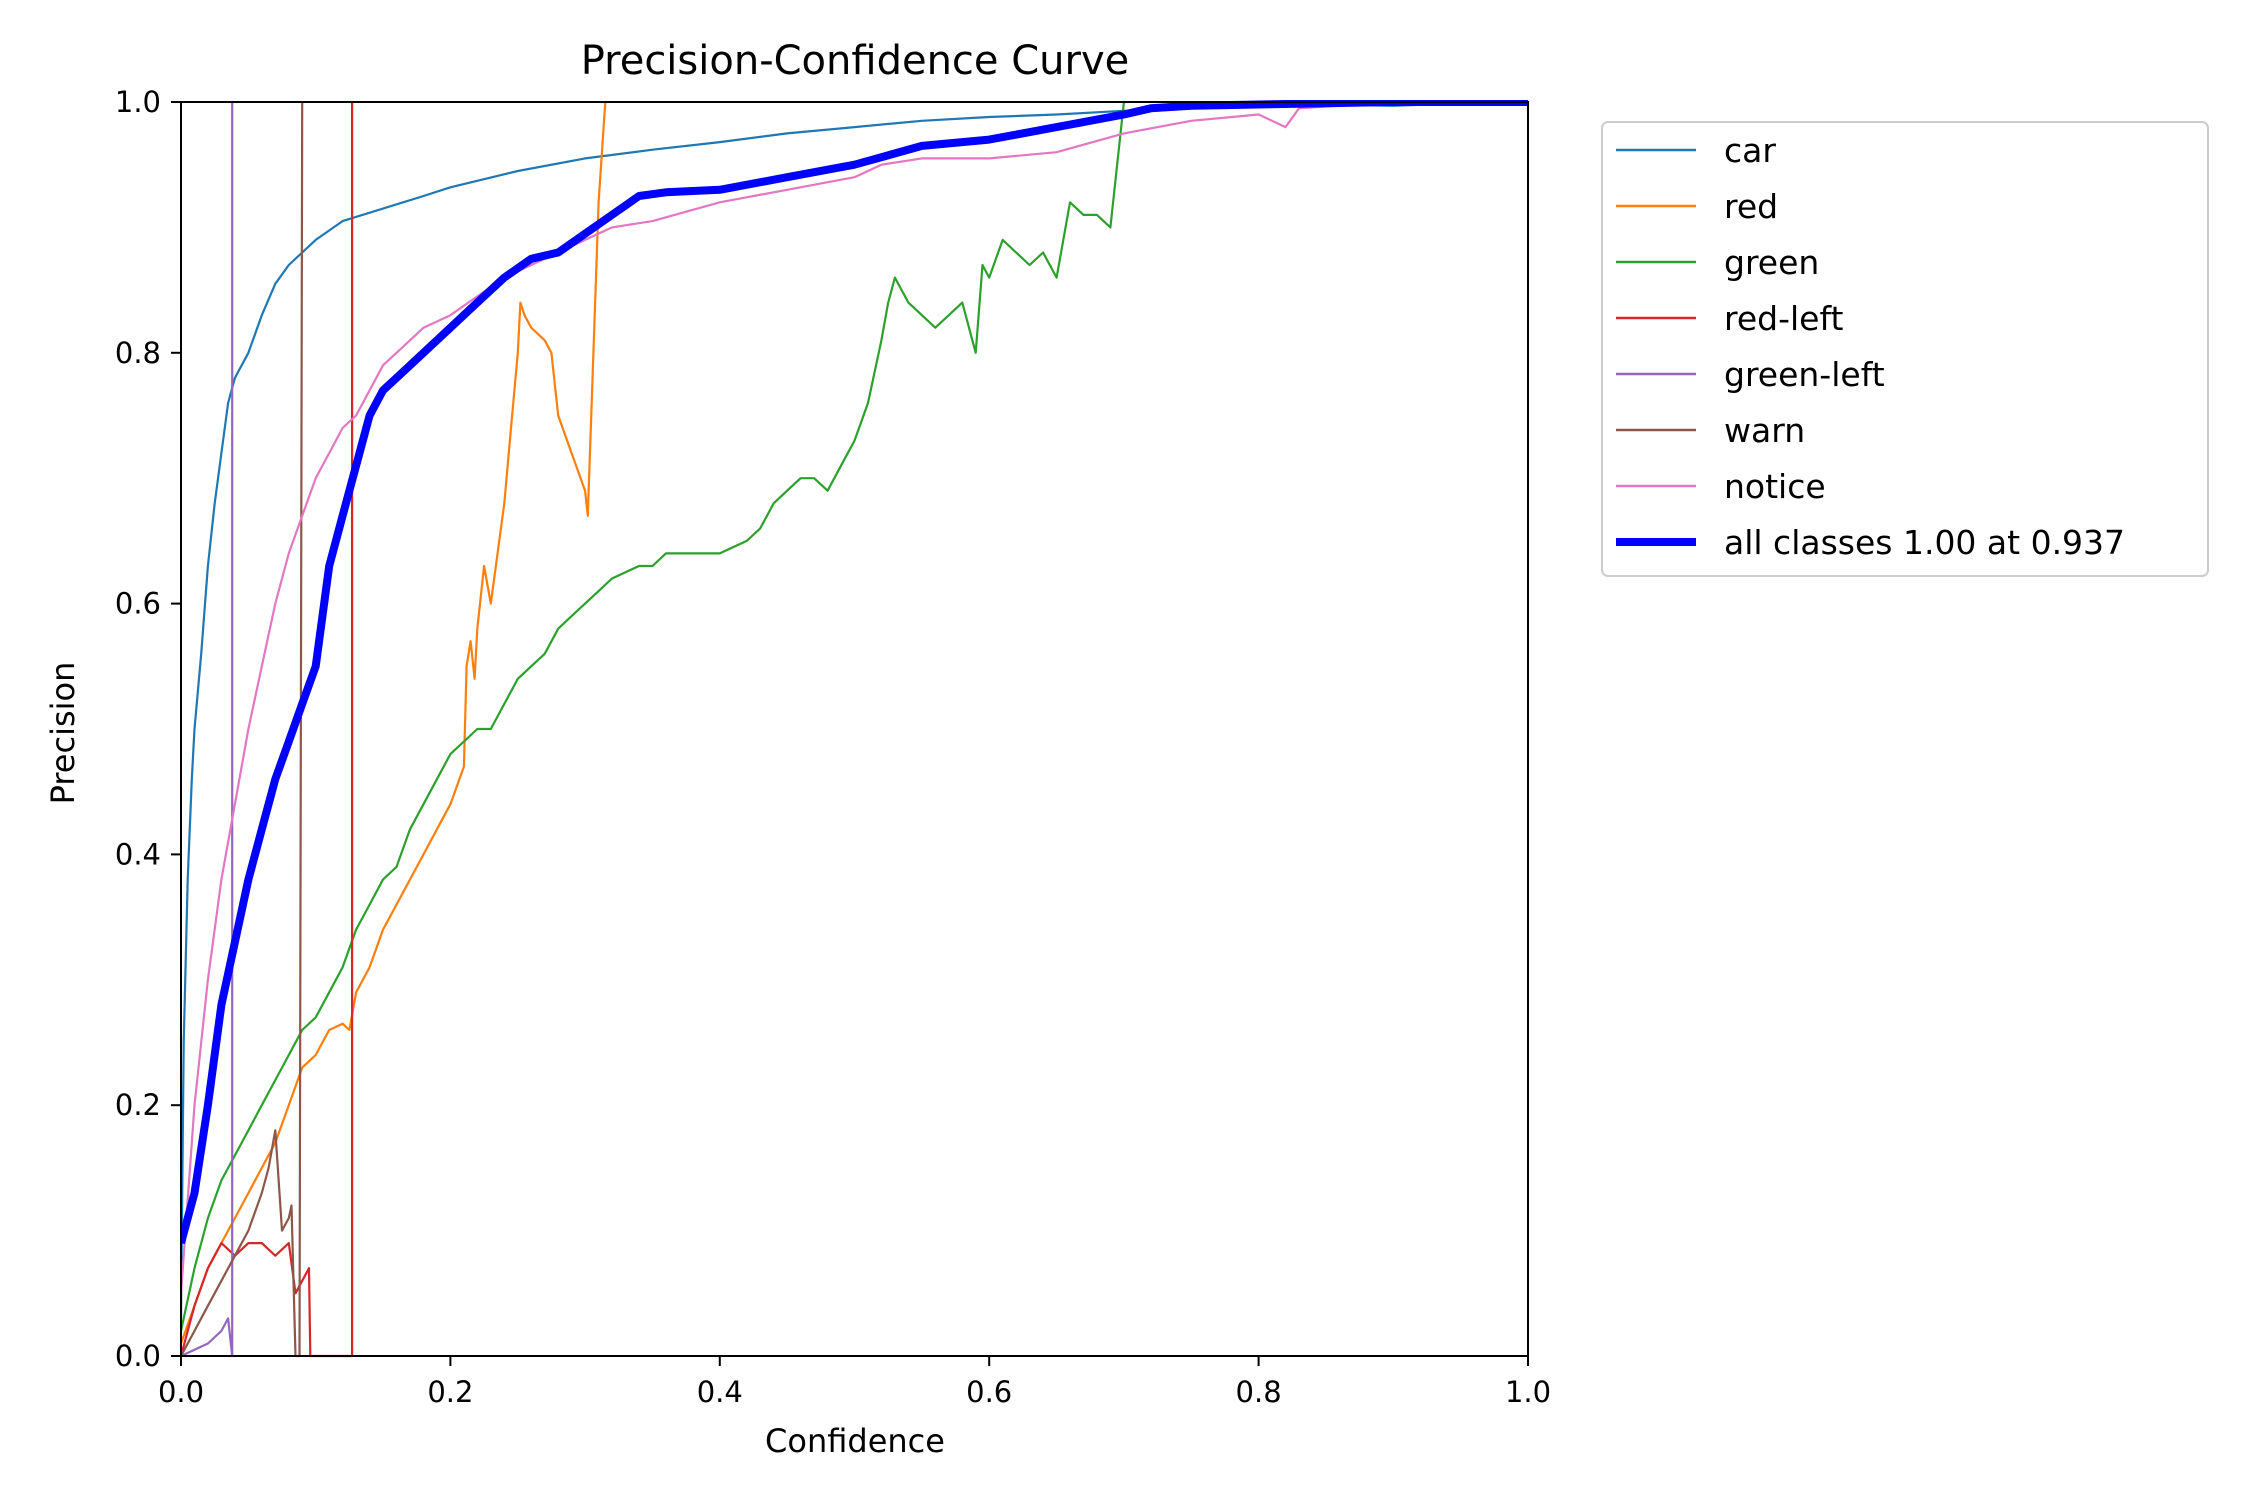  I want to click on x-tick-label: 0.6, so click(989, 1392).